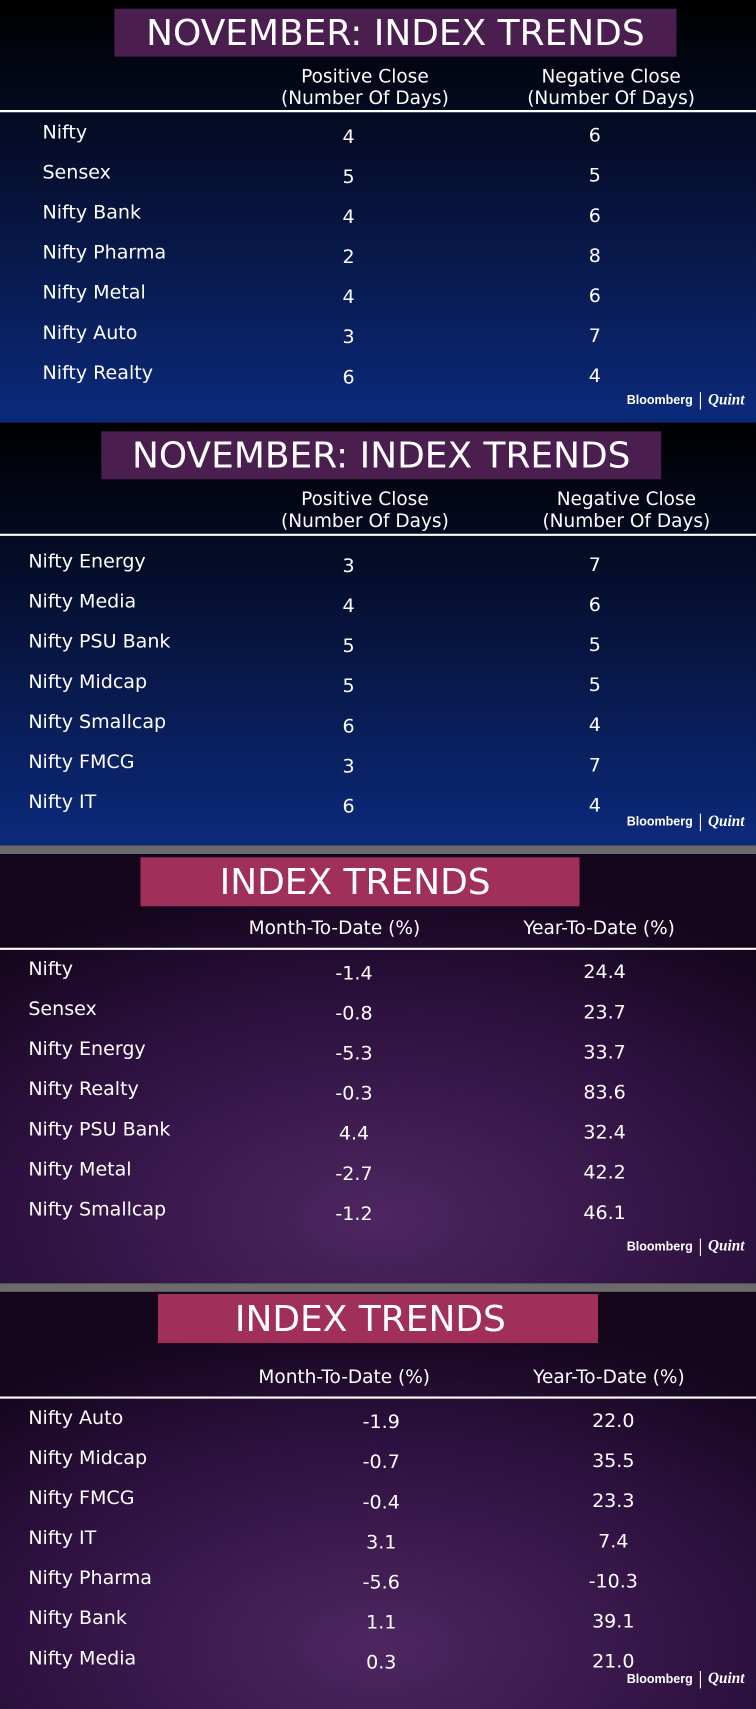  What do you see at coordinates (381, 1582) in the screenshot?
I see `cell: -5.6` at bounding box center [381, 1582].